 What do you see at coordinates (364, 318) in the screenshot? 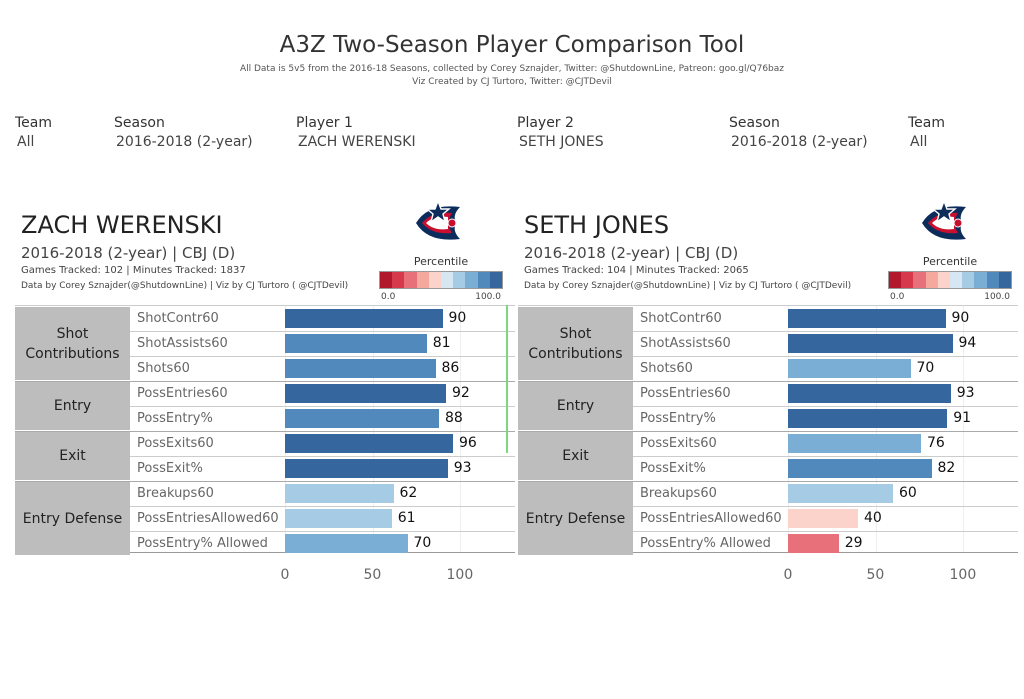
I see `bar-shotcontr60` at bounding box center [364, 318].